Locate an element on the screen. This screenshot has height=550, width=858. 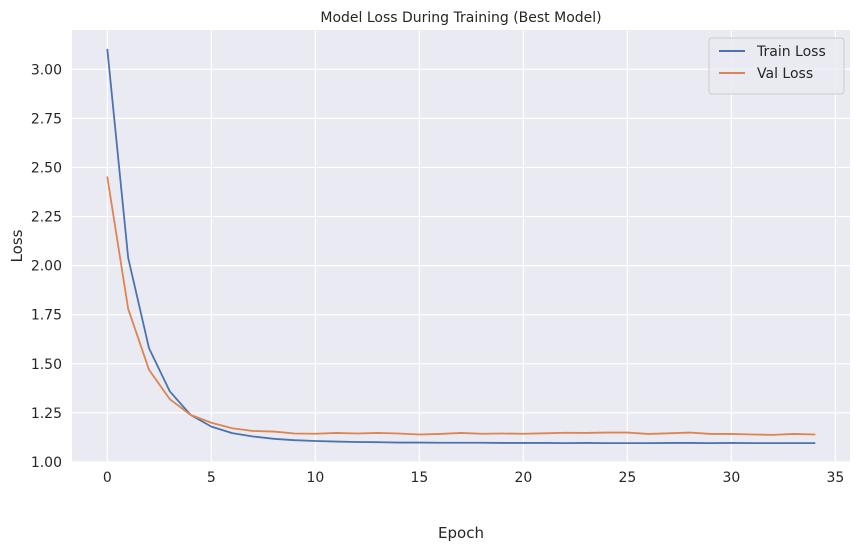
x-tick-label: 15 is located at coordinates (419, 478).